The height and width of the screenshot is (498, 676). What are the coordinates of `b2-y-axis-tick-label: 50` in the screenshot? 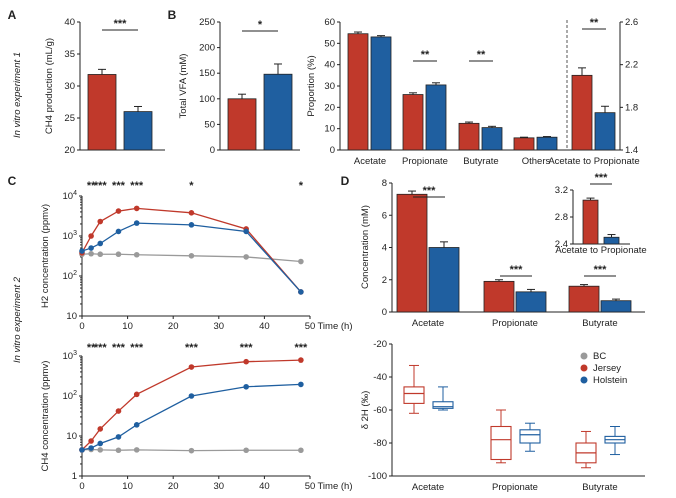 It's located at (329, 43).